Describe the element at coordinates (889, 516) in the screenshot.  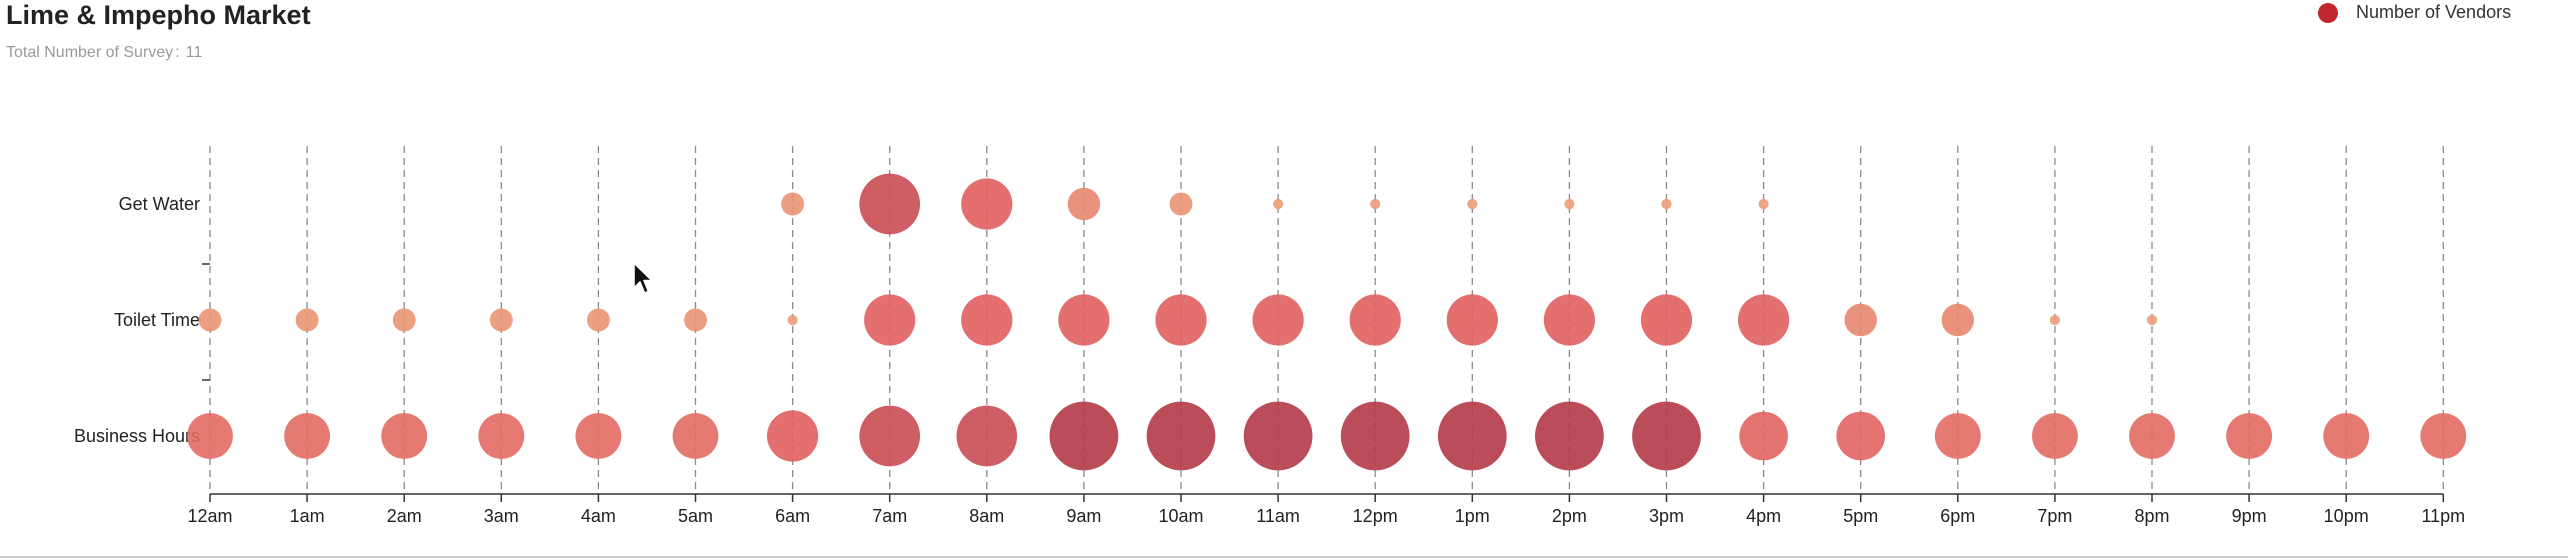
I see `x-tick-label: 7am` at that location.